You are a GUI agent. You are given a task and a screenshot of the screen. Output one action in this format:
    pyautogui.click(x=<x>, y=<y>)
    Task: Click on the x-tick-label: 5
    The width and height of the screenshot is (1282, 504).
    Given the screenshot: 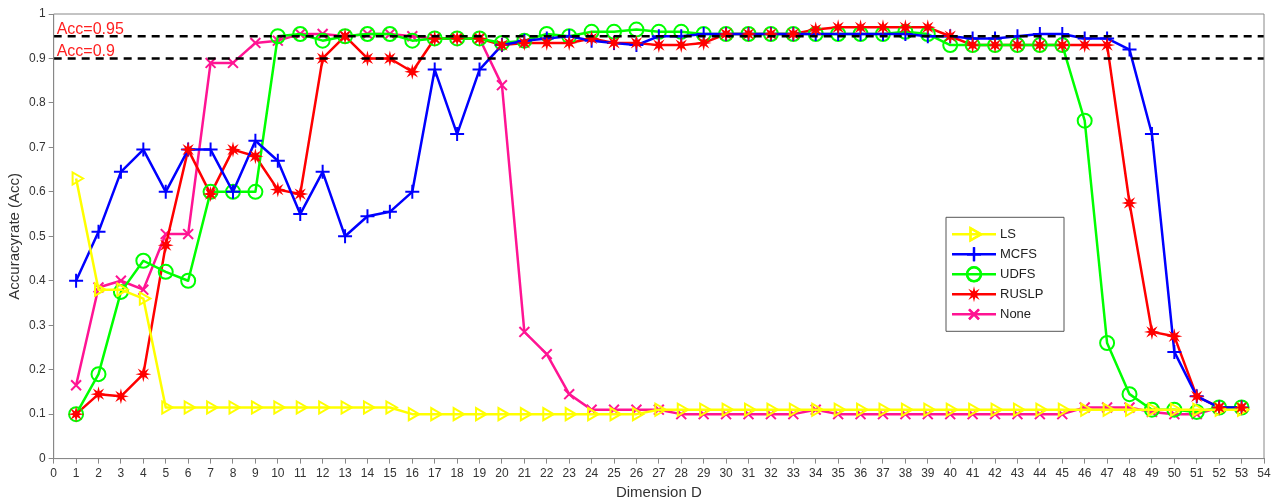 What is the action you would take?
    pyautogui.click(x=166, y=473)
    